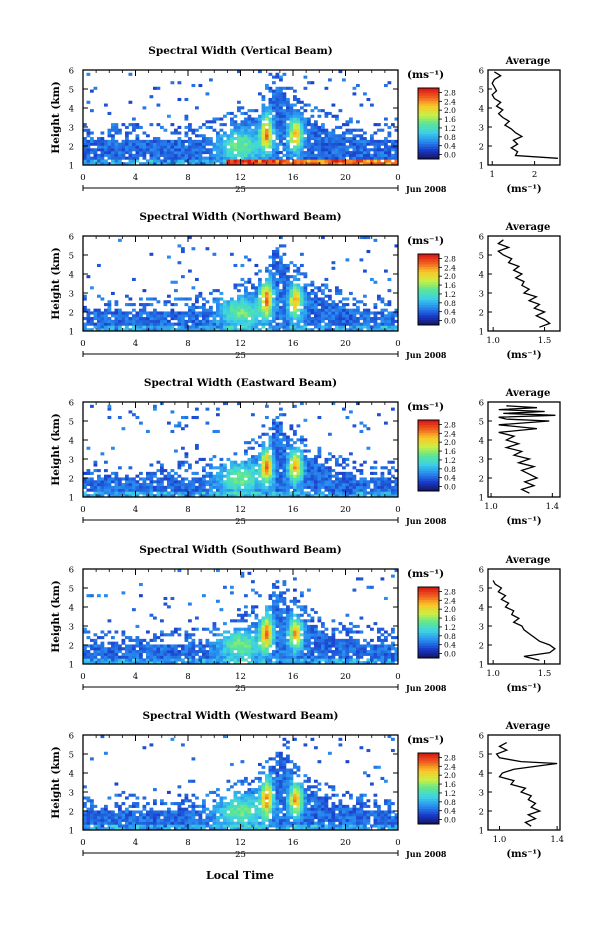 This screenshot has height=929, width=615. What do you see at coordinates (56, 283) in the screenshot?
I see `y-axis-label: Height (km)` at bounding box center [56, 283].